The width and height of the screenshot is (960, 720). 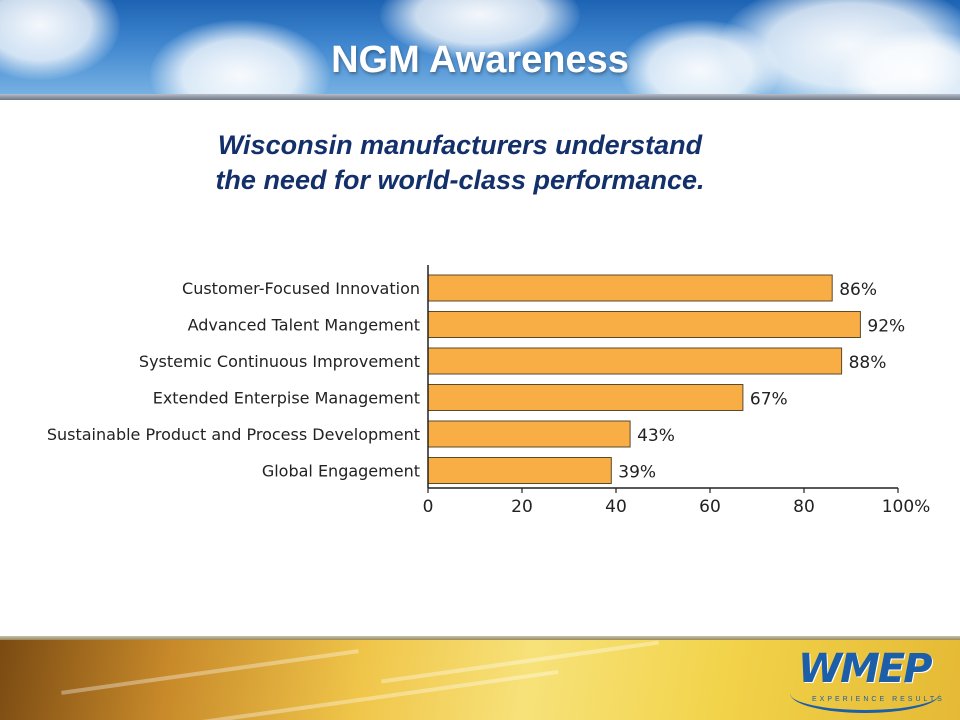 What do you see at coordinates (286, 398) in the screenshot?
I see `category-label: Extended Enterpise Management` at bounding box center [286, 398].